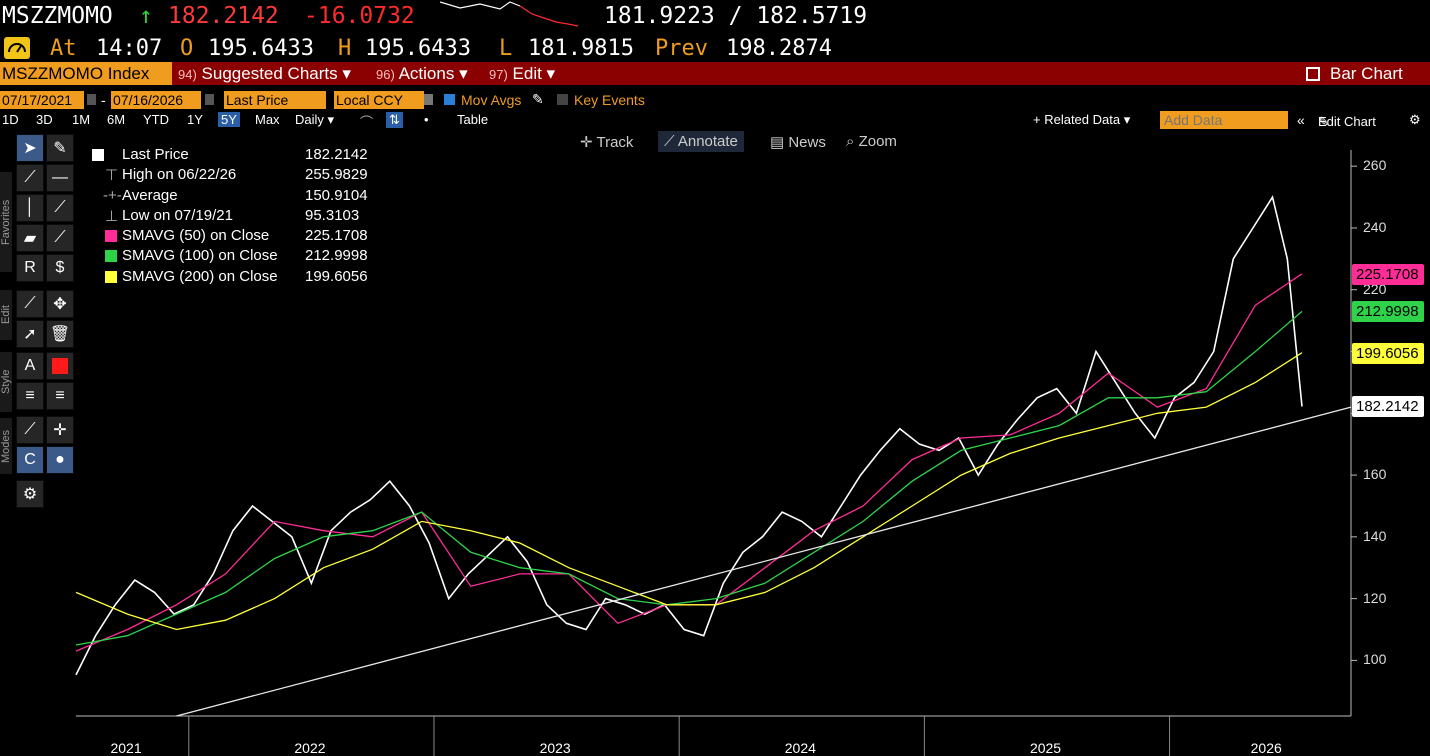 The height and width of the screenshot is (756, 1430). Describe the element at coordinates (30, 334) in the screenshot. I see `pointer-plus-icon: ➚` at that location.